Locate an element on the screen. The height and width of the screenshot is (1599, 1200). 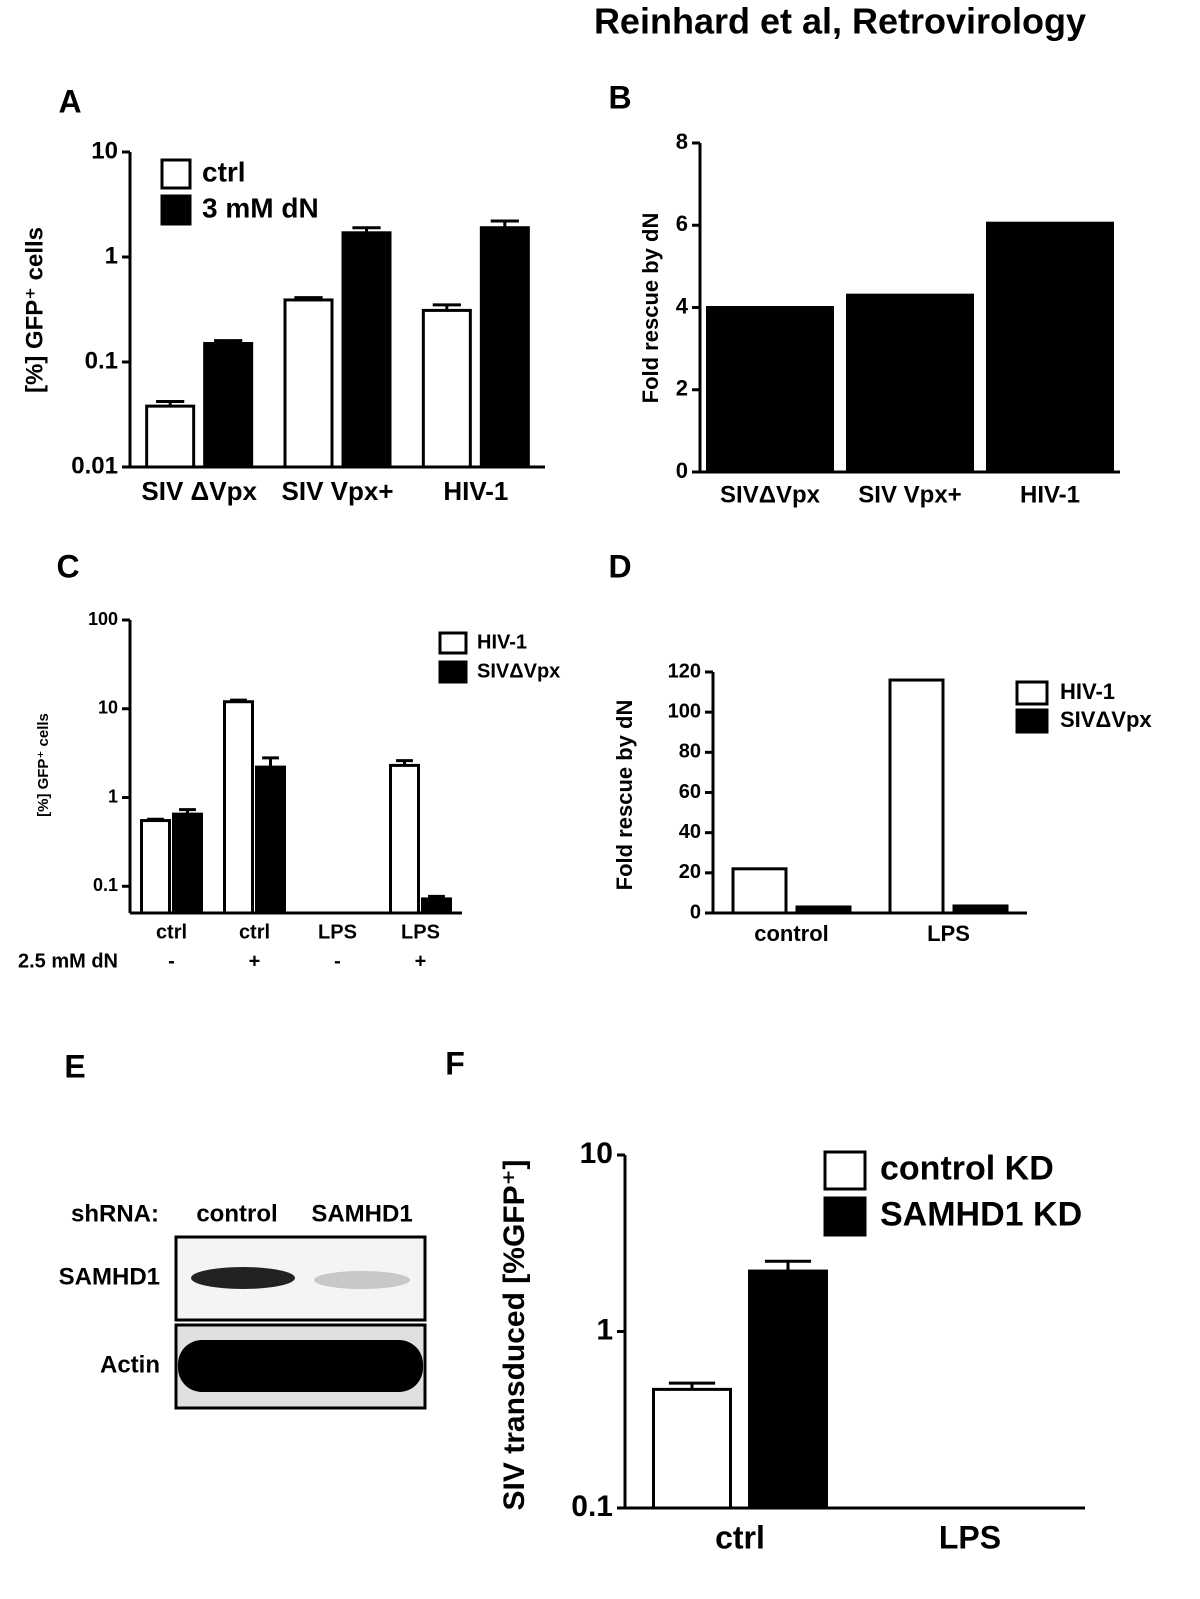
y-tick-label: 0.01 is located at coordinates (94, 465).